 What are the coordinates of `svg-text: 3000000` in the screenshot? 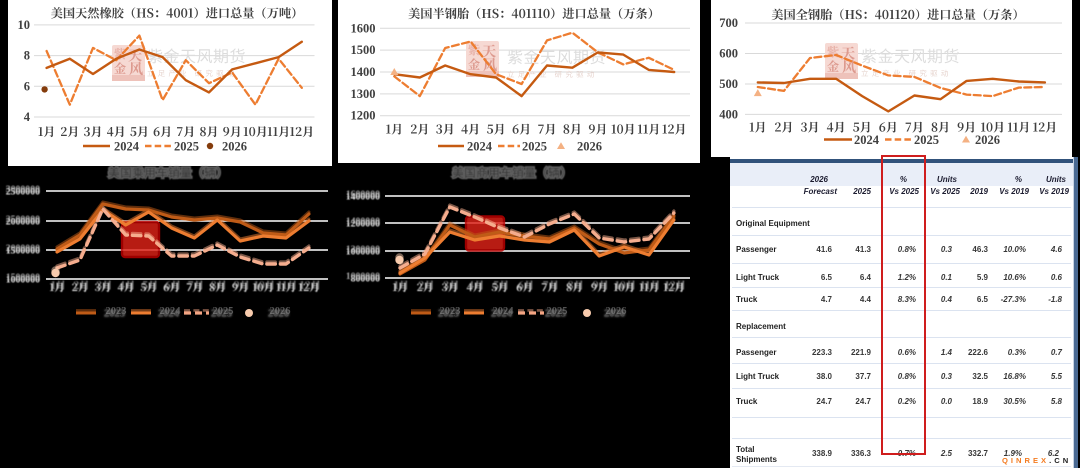 It's located at (23, 189).